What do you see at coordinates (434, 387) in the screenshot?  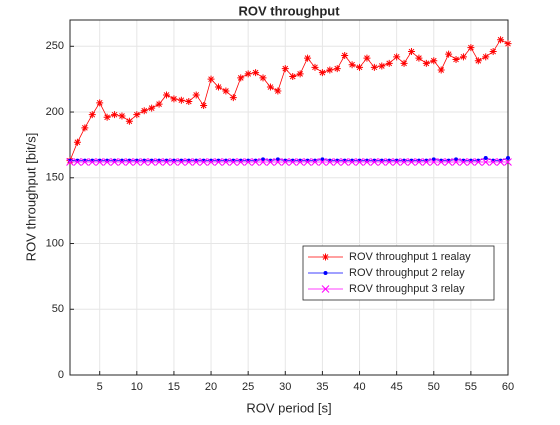 I see `x-tick-label: 50` at bounding box center [434, 387].